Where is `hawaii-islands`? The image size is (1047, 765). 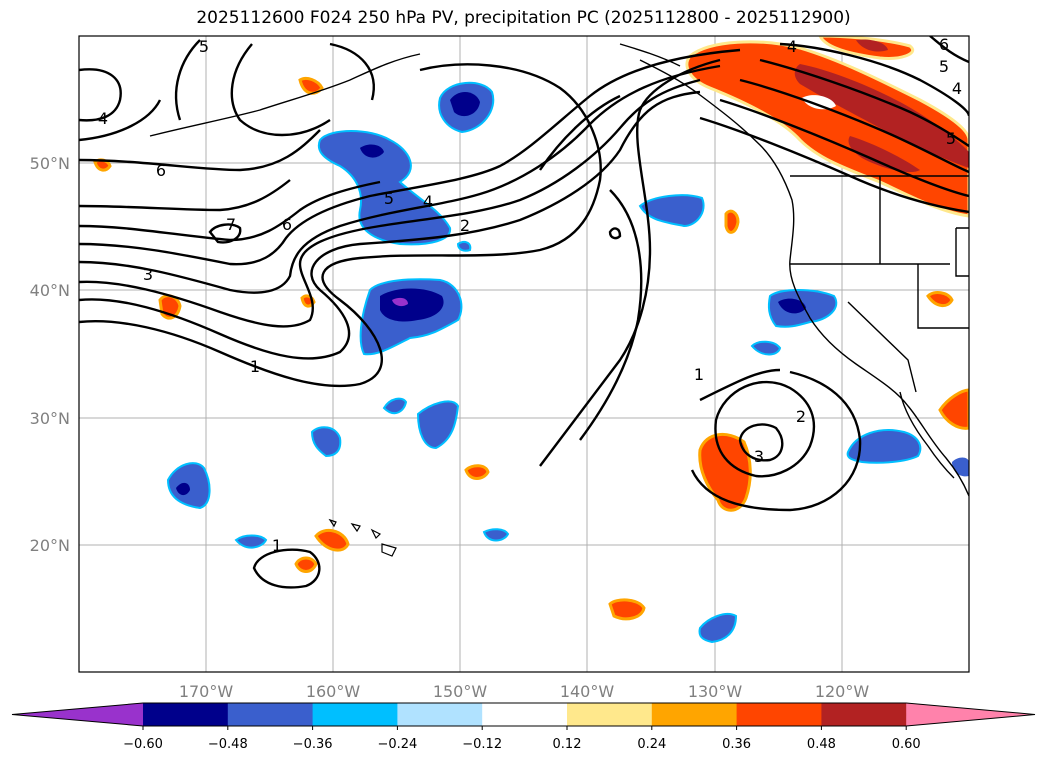 hawaii-islands is located at coordinates (362, 537).